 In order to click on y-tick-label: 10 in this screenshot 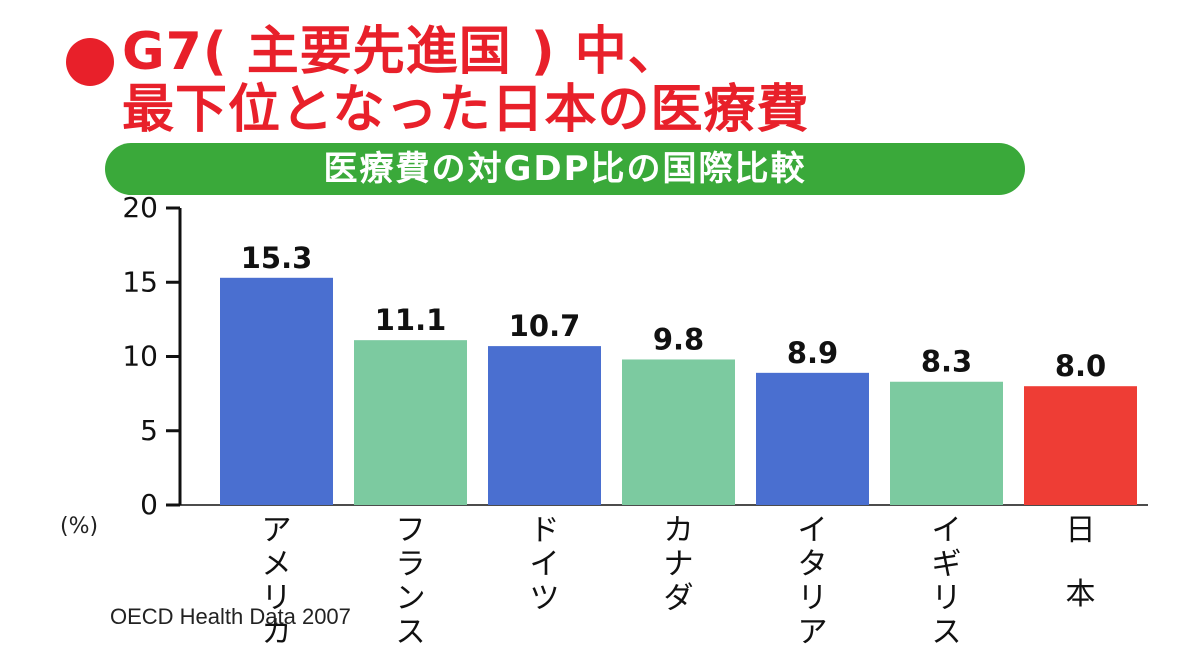, I will do `click(140, 356)`.